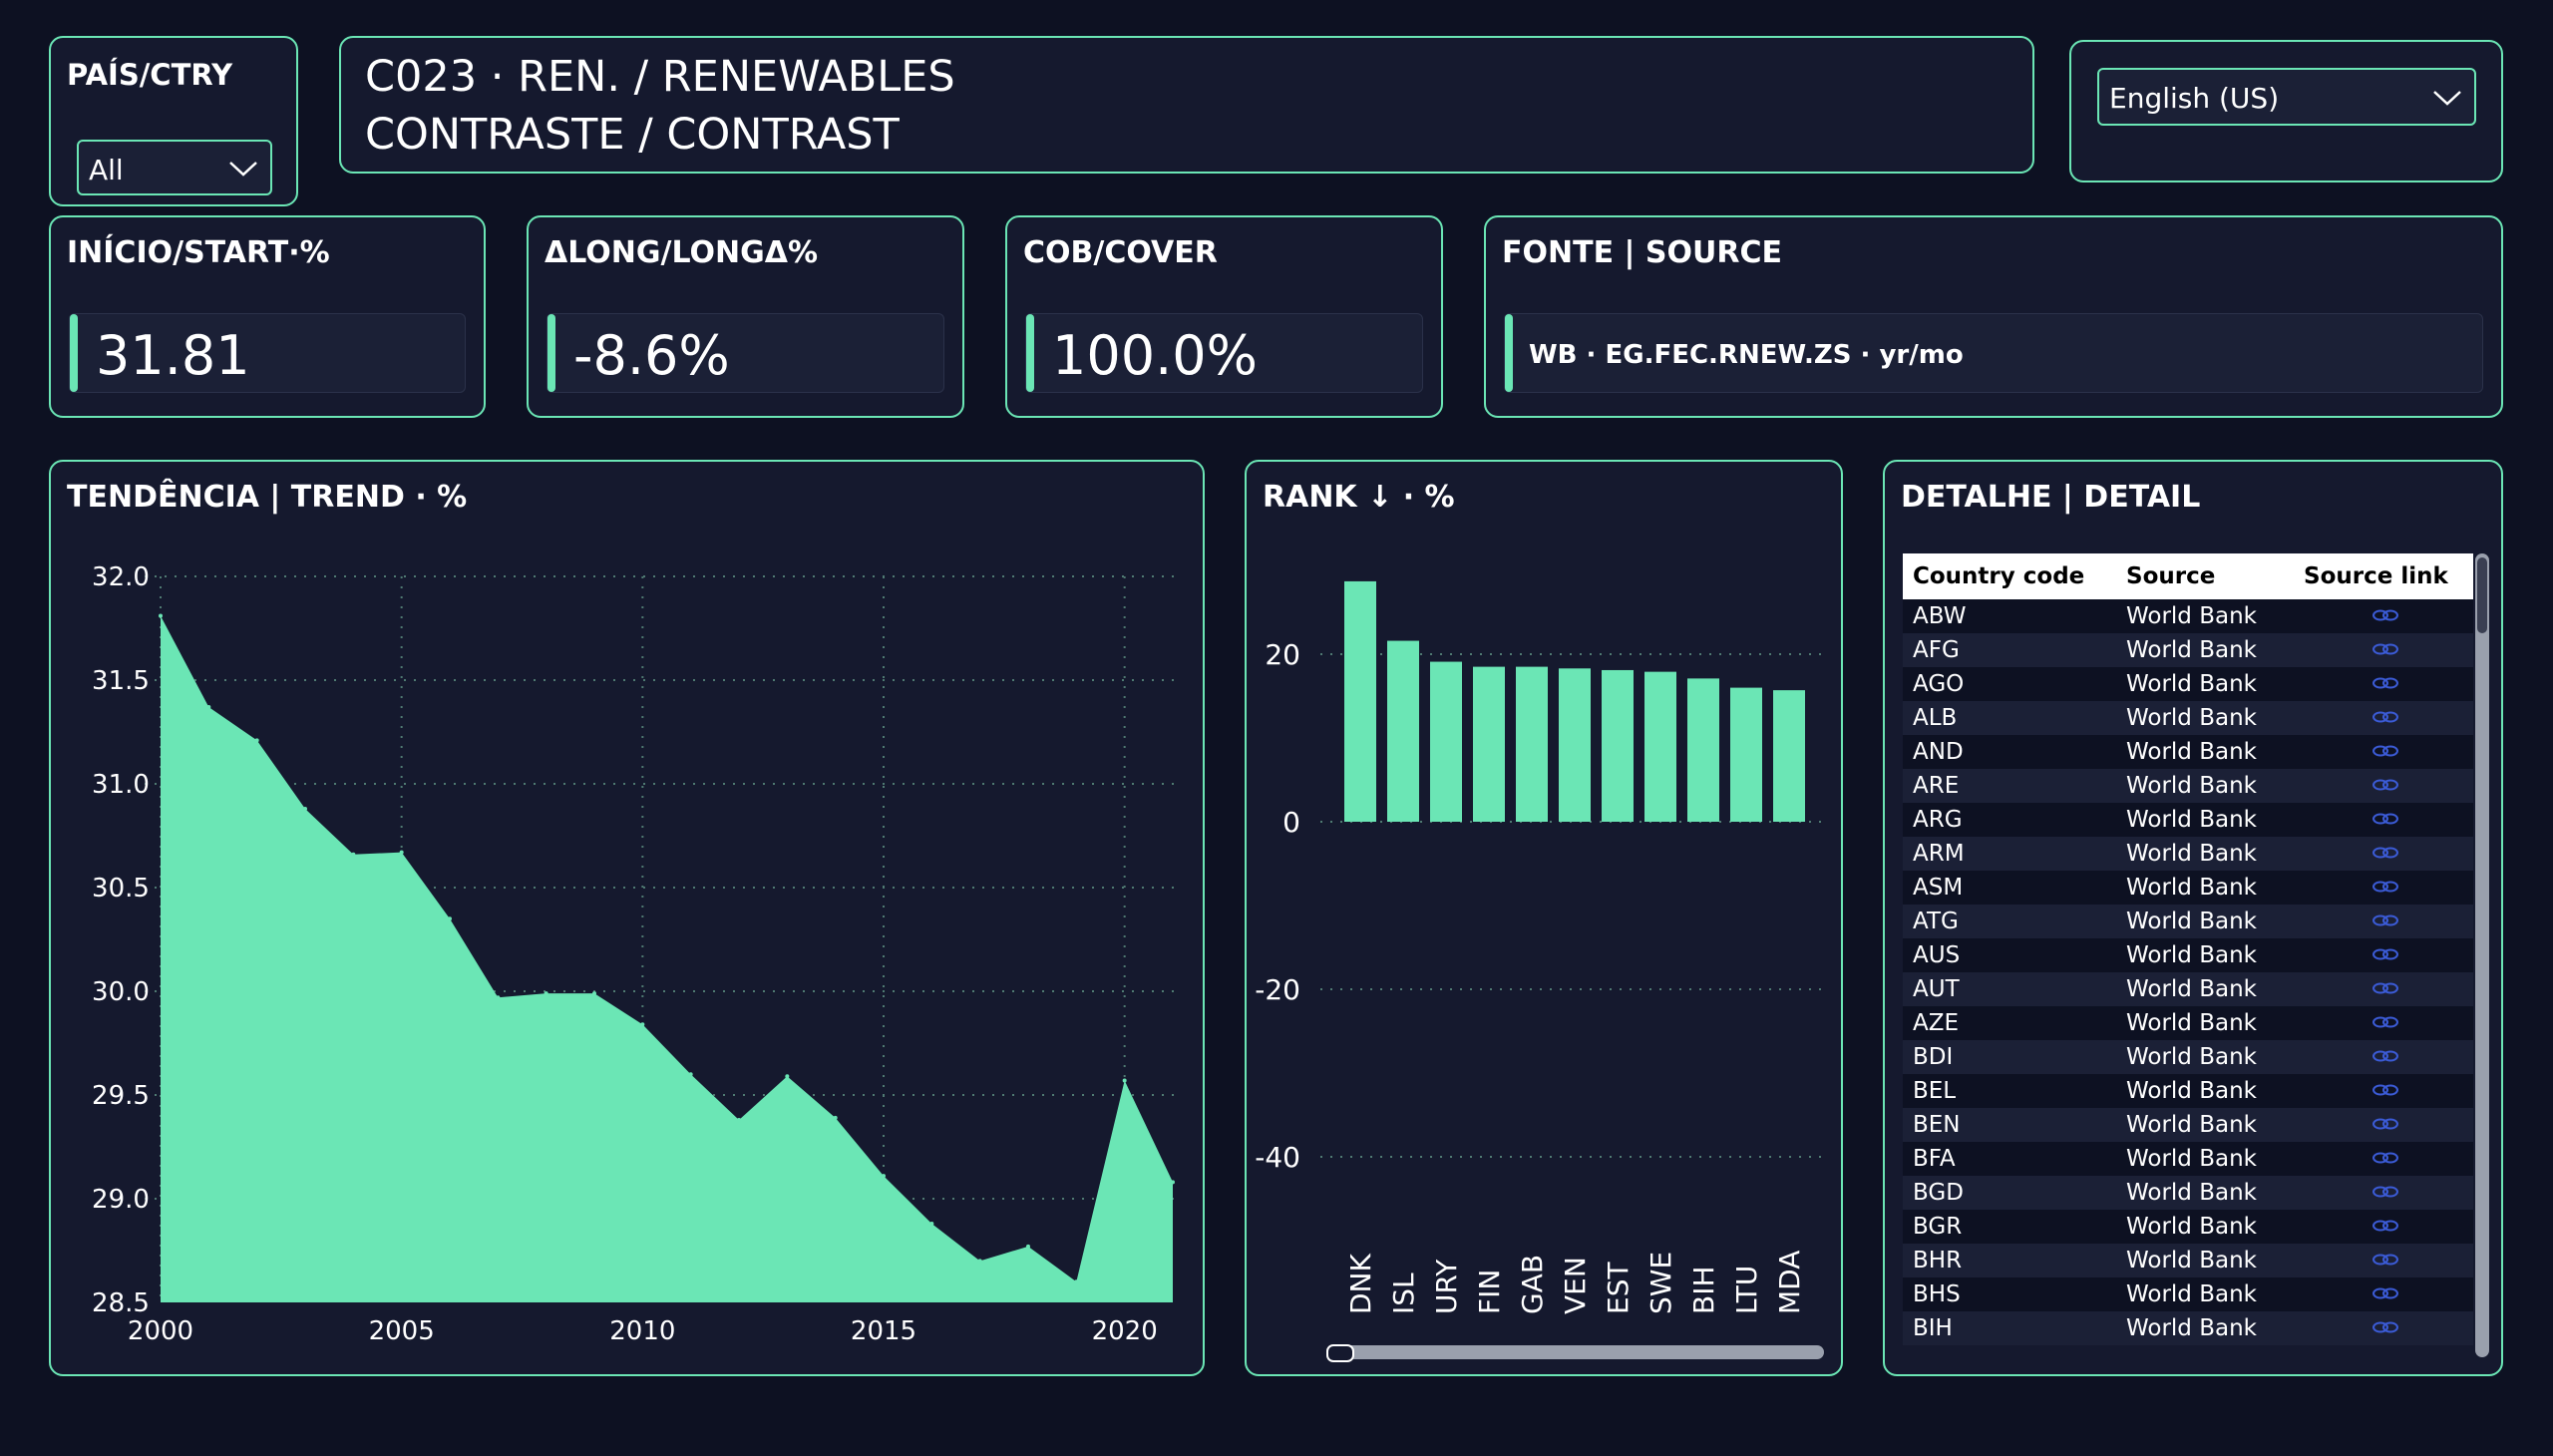 Image resolution: width=2553 pixels, height=1456 pixels. What do you see at coordinates (2188, 1227) in the screenshot?
I see `table-row: BGR World Bank` at bounding box center [2188, 1227].